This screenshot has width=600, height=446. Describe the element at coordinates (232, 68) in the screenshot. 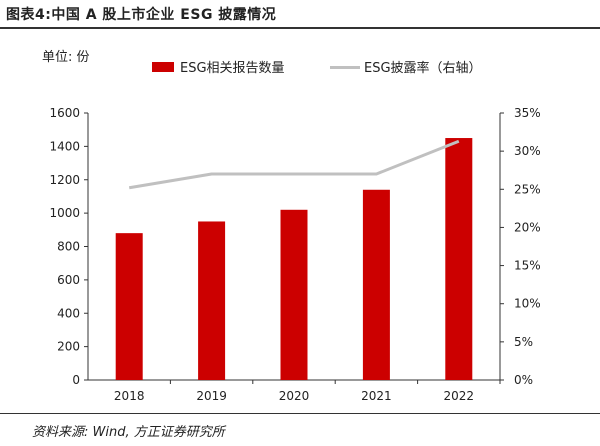

I see `legend-bar-label: ESG相关报告数量` at that location.